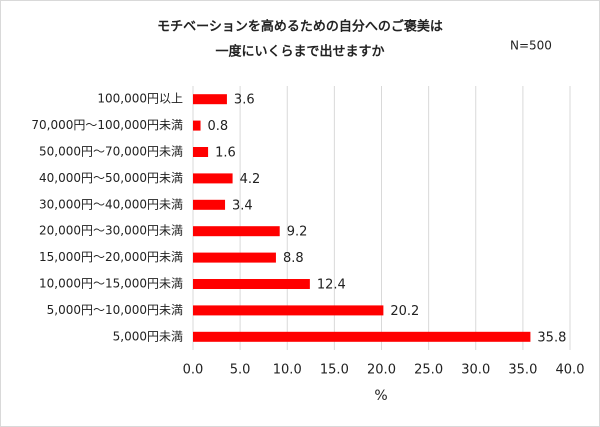 The height and width of the screenshot is (427, 600). What do you see at coordinates (242, 205) in the screenshot?
I see `data-label: 3.4` at bounding box center [242, 205].